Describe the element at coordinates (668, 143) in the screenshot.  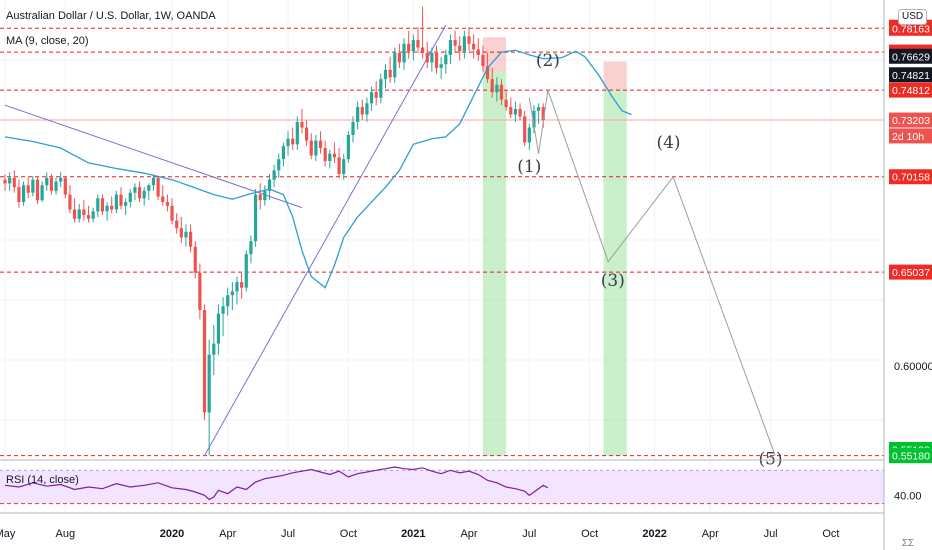
I see `wave-label: (4)` at that location.